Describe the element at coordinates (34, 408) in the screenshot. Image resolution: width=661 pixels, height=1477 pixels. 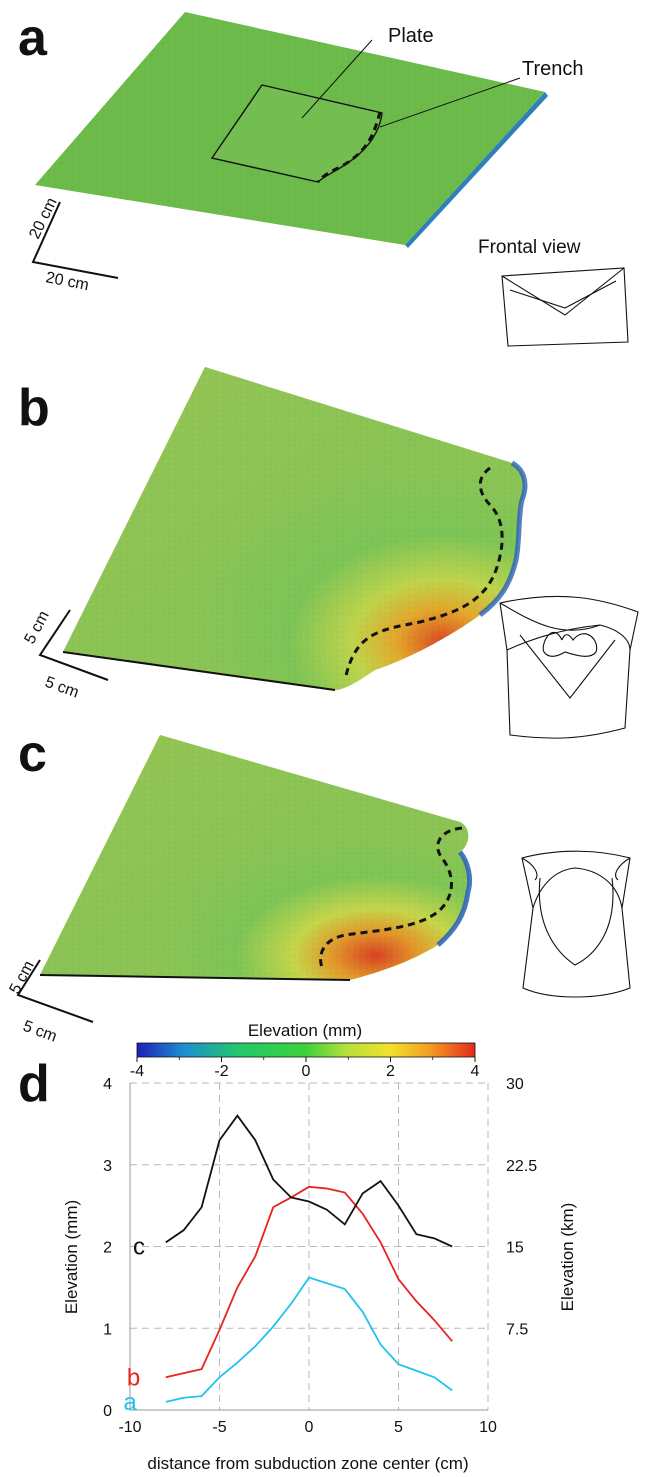
I see `panel-letter-b: b` at that location.